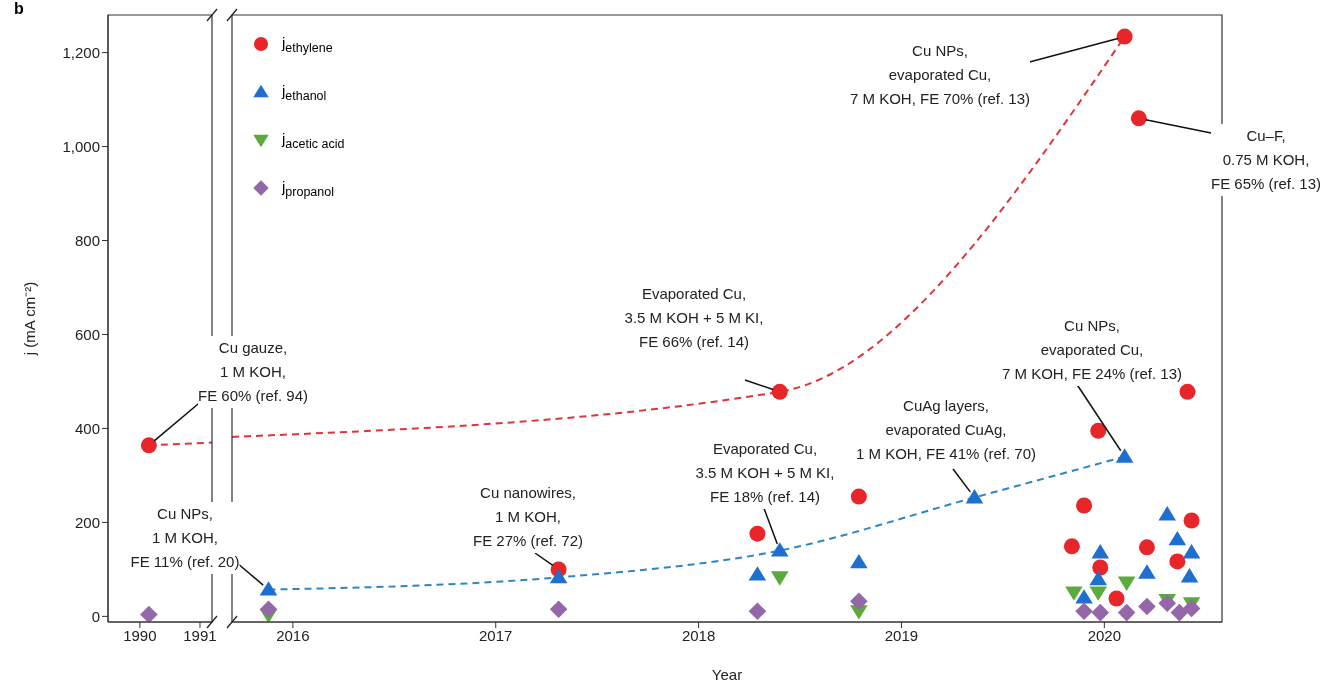 The height and width of the screenshot is (682, 1322). I want to click on annotation: Cu NPs, evaporated Cu, 7 M KOH, FE 24% (ref. 13), so click(1092, 350).